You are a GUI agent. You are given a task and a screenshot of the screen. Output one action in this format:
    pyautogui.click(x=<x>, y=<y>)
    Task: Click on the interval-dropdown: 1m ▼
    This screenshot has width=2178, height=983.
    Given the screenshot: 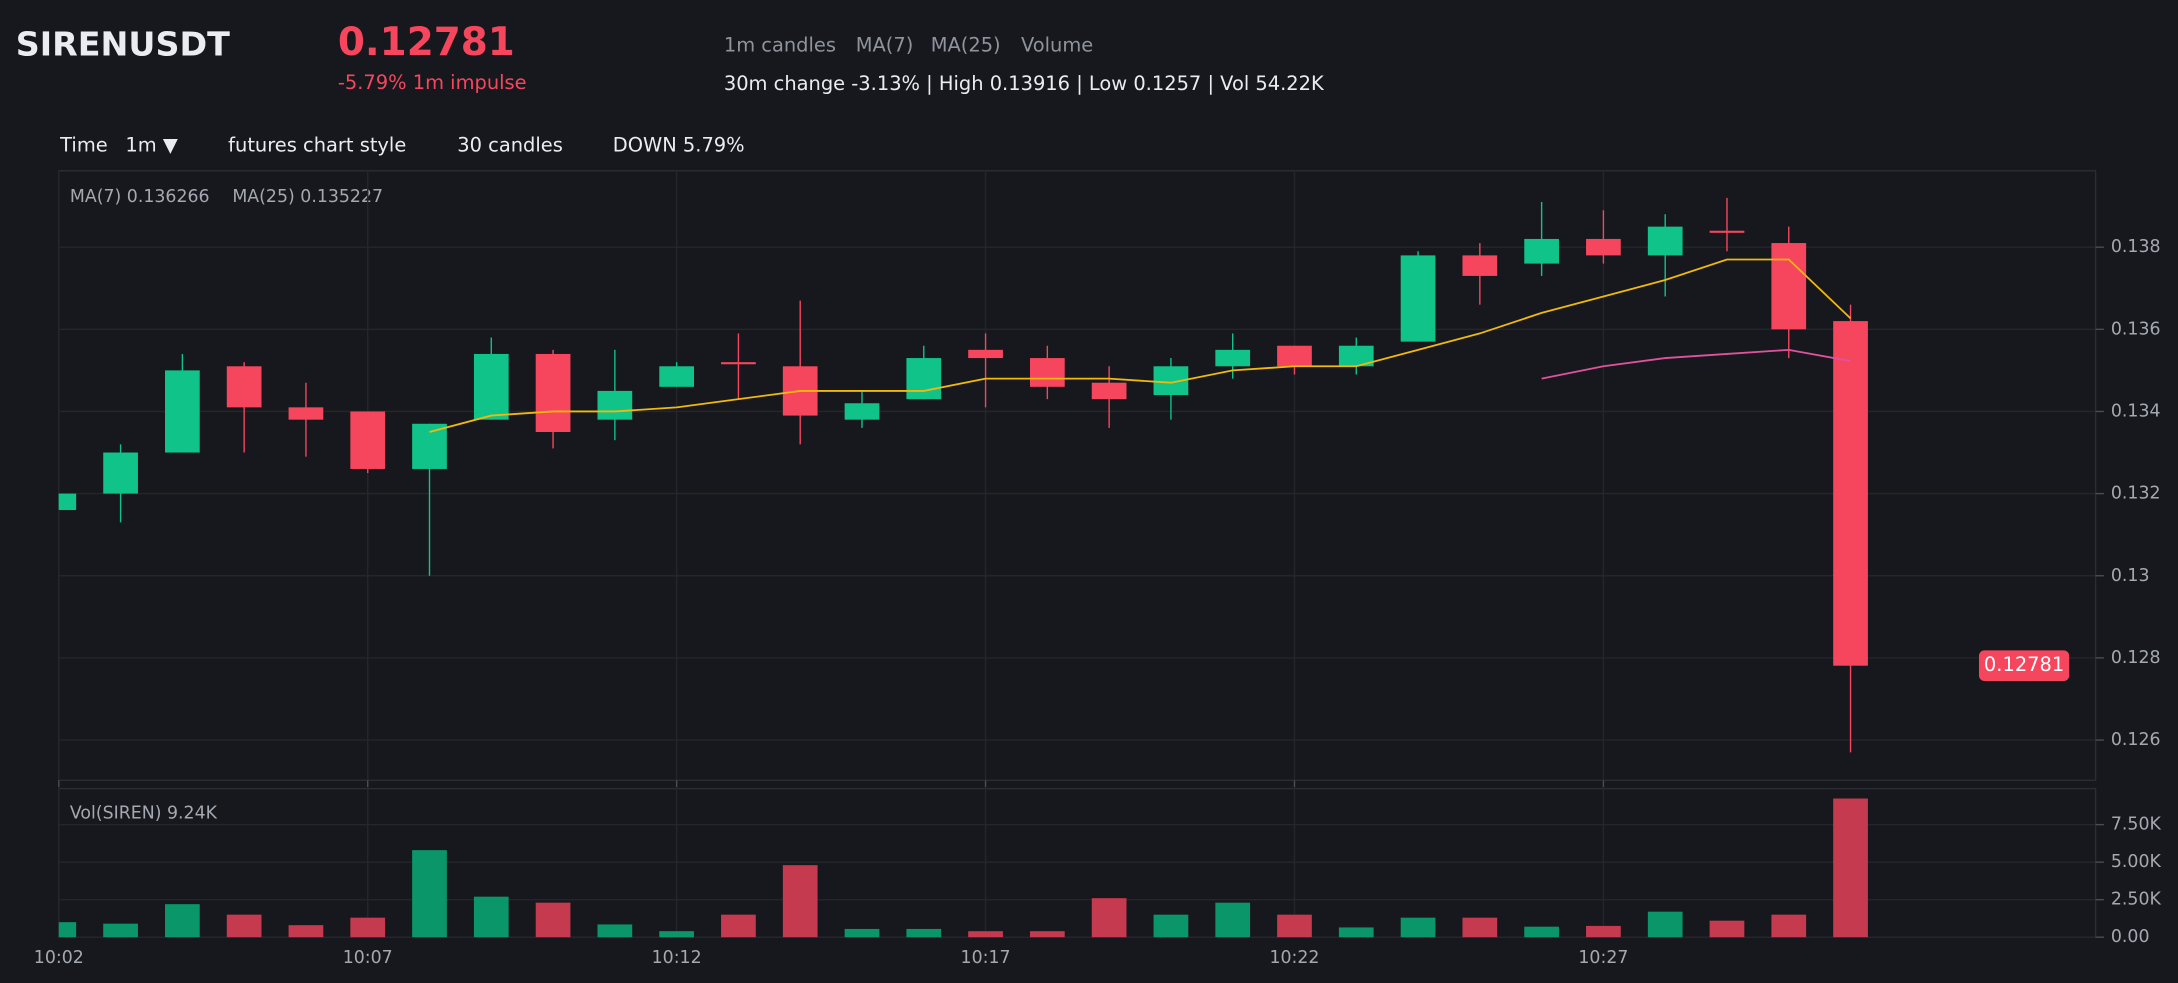 What is the action you would take?
    pyautogui.click(x=151, y=144)
    